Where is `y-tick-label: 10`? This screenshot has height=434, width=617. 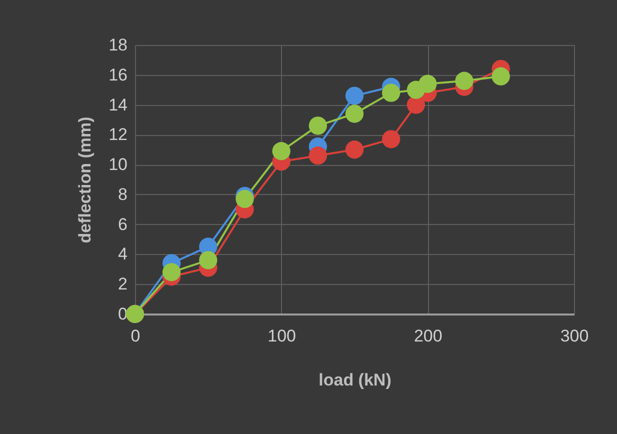 y-tick-label: 10 is located at coordinates (118, 164).